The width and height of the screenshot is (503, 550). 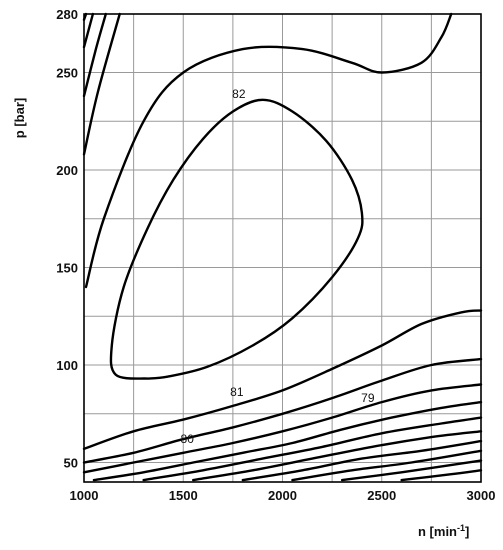 I want to click on y-tick-label-2: 150, so click(x=67, y=268).